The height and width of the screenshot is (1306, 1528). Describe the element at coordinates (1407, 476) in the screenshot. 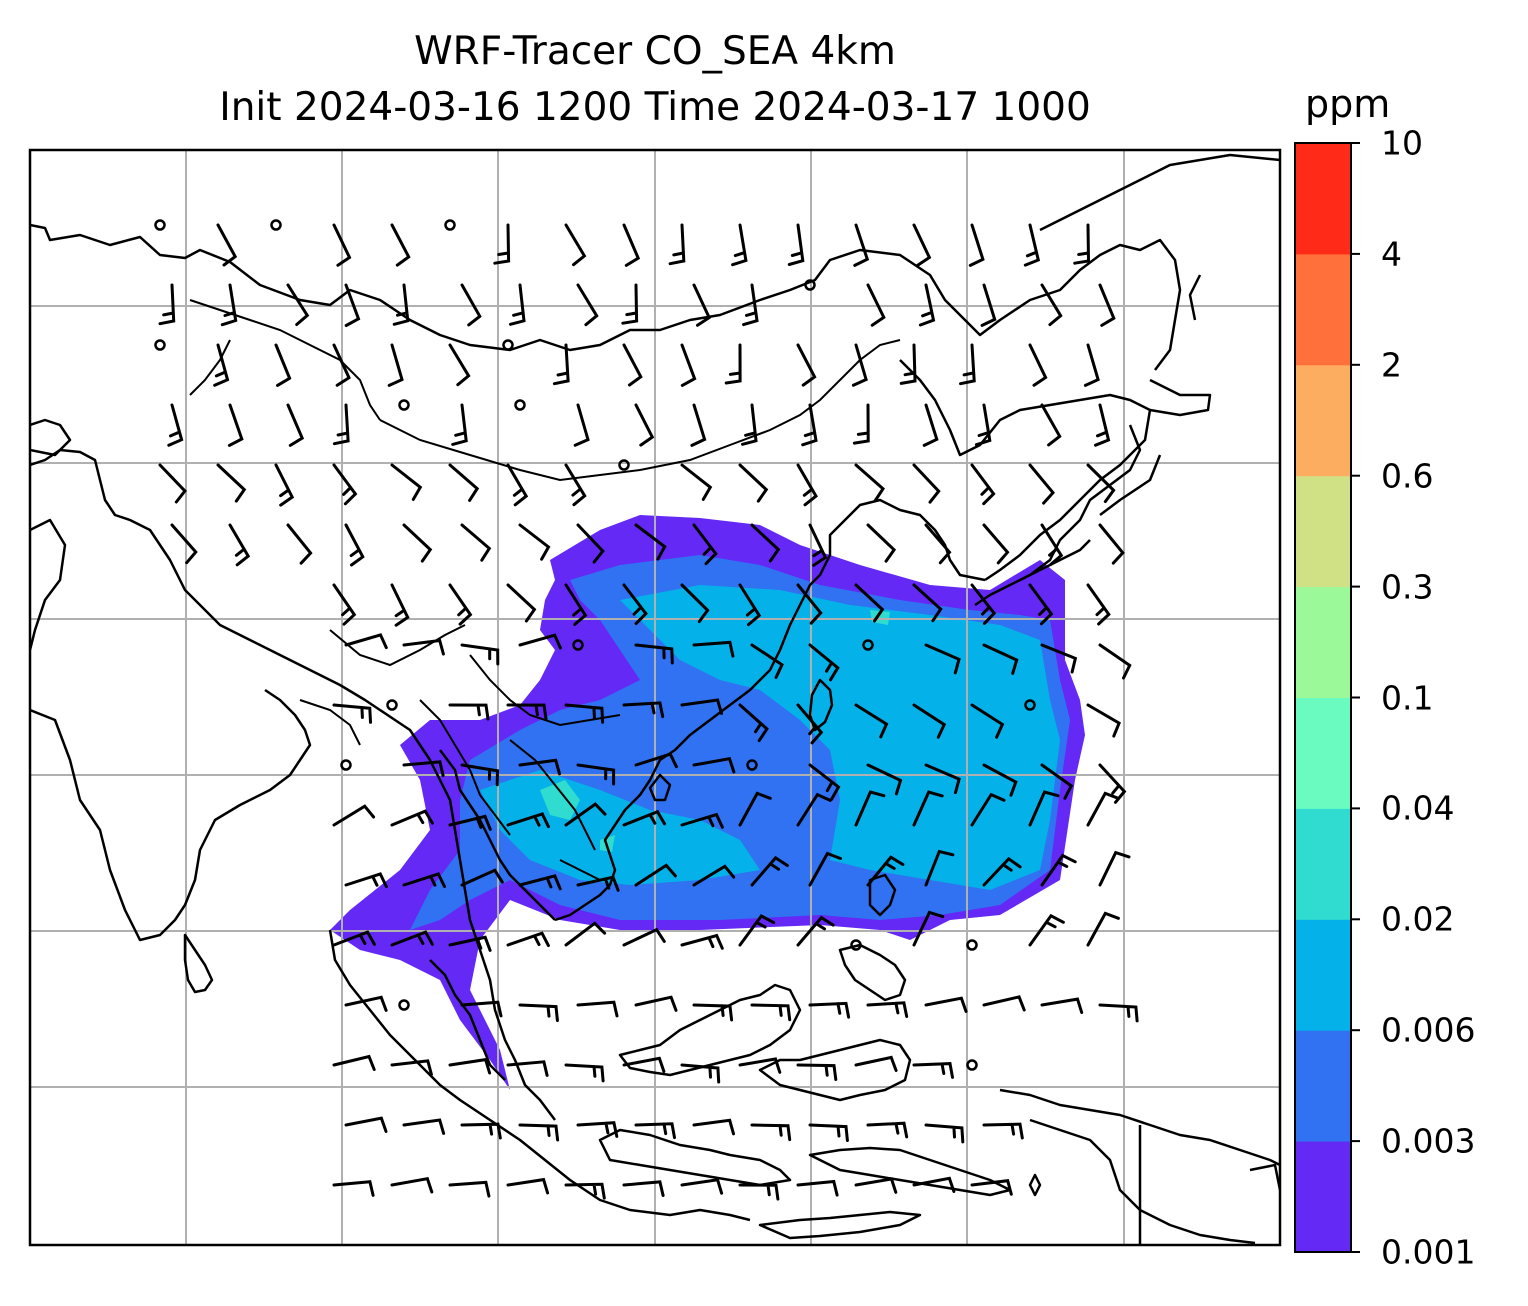

I see `colorbar-tick-label: 0.6` at that location.